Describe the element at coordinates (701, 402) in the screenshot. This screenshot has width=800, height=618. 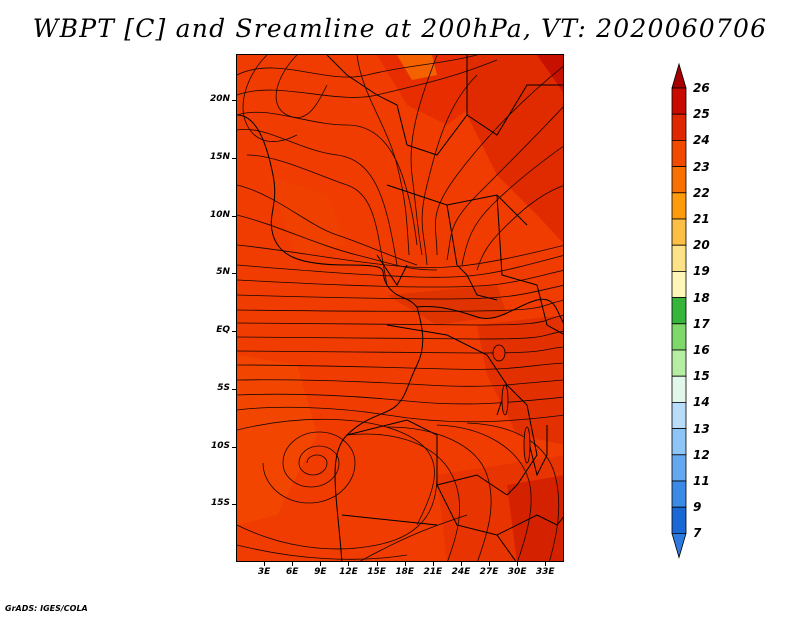
I see `colorbar-level-label: 14` at that location.